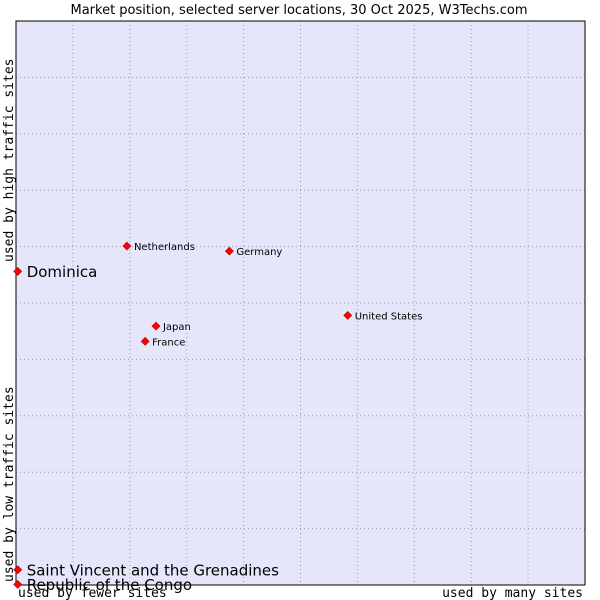  I want to click on y-axis-label-bottom: used by low traffic sites, so click(9, 484).